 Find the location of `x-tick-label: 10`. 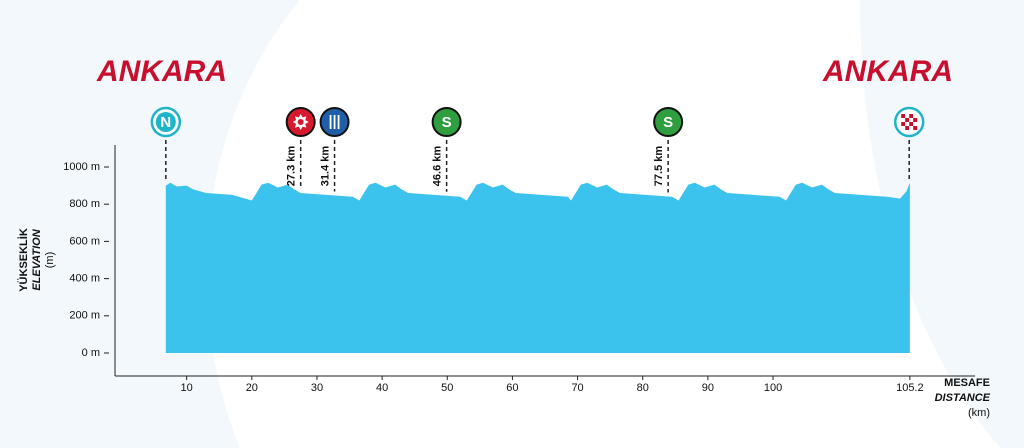

x-tick-label: 10 is located at coordinates (187, 388).